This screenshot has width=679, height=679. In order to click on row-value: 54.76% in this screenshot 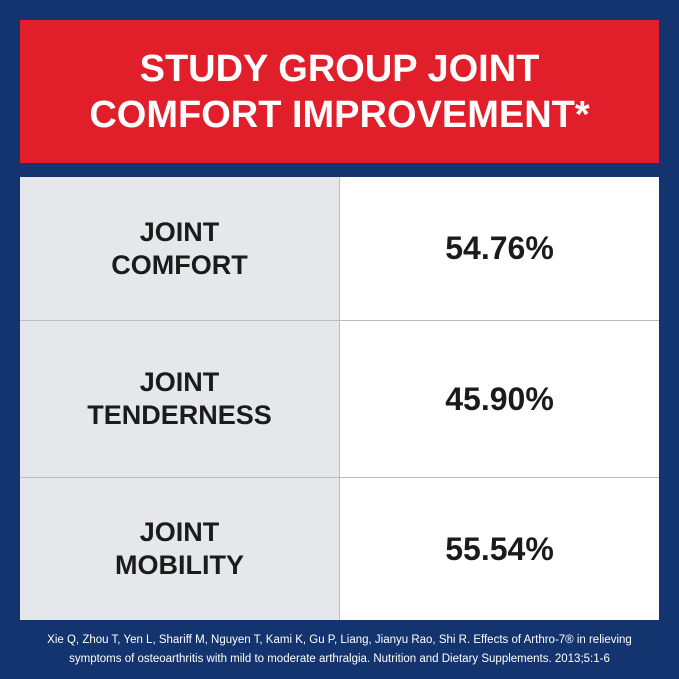, I will do `click(499, 248)`.